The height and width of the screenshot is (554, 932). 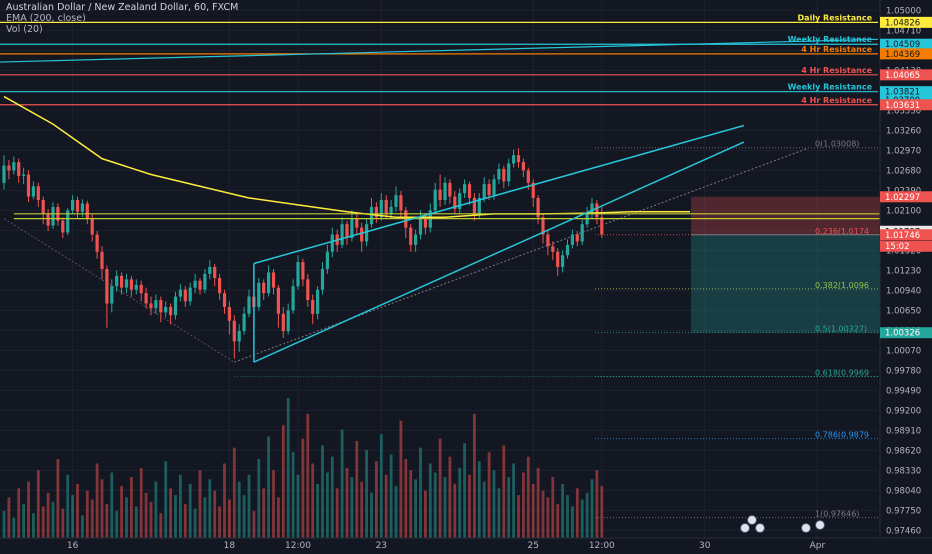 What do you see at coordinates (903, 531) in the screenshot?
I see `price-tick-label: 0.97460` at bounding box center [903, 531].